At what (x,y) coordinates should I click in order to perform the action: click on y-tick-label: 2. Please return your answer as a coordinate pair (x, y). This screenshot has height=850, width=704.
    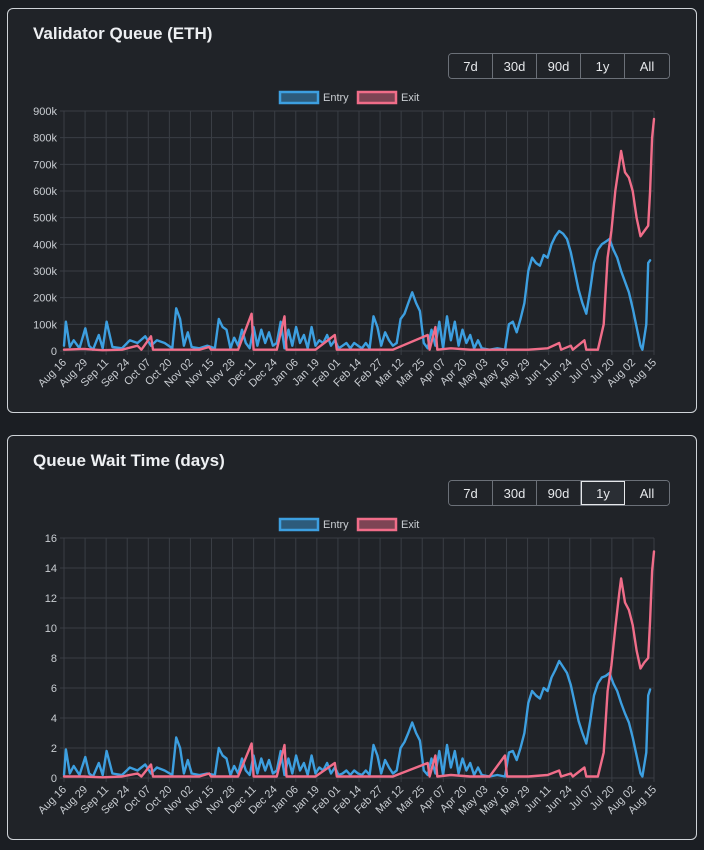
    Looking at the image, I should click on (54, 749).